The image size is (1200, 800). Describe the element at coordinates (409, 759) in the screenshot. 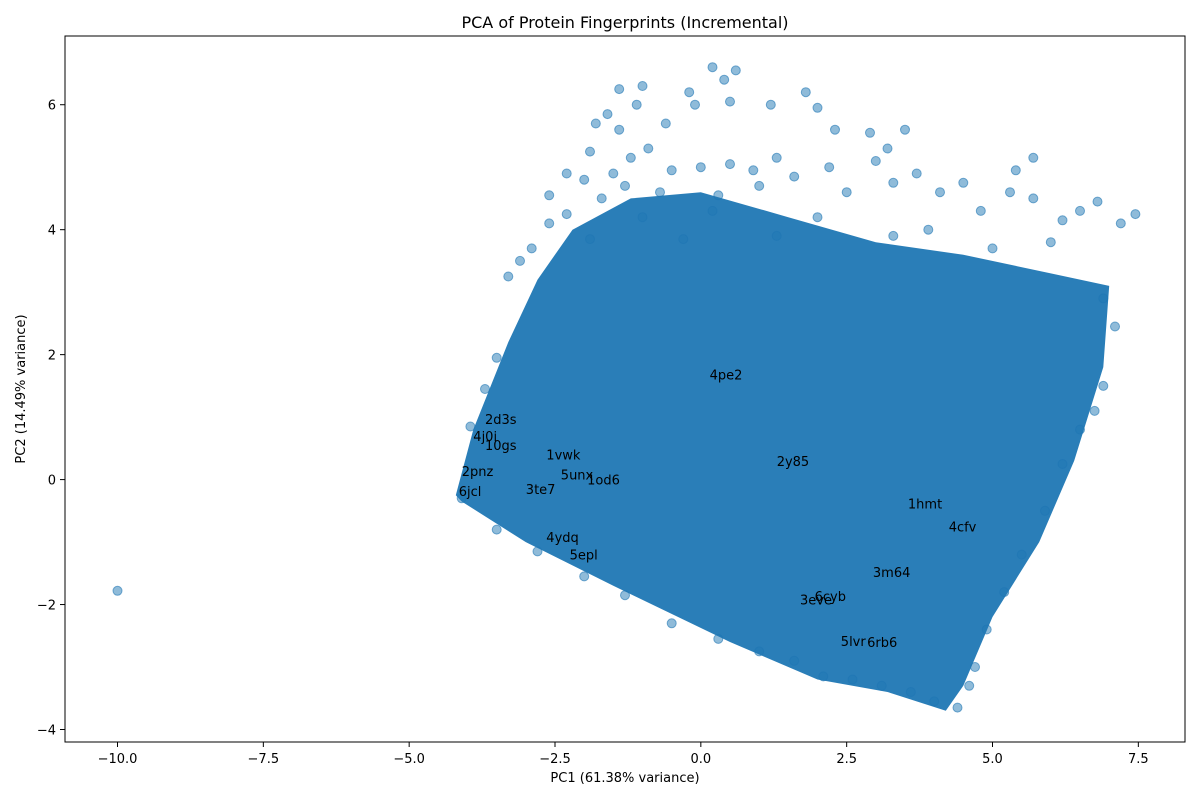

I see `x-tick-label: −5.0` at that location.